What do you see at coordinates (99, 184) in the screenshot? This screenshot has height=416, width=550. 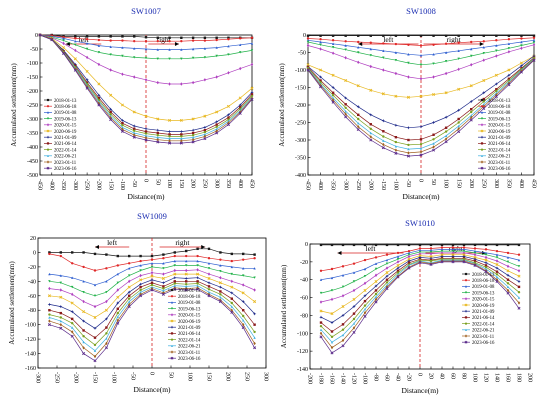 I see `x-tick-label: -200` at bounding box center [99, 184].